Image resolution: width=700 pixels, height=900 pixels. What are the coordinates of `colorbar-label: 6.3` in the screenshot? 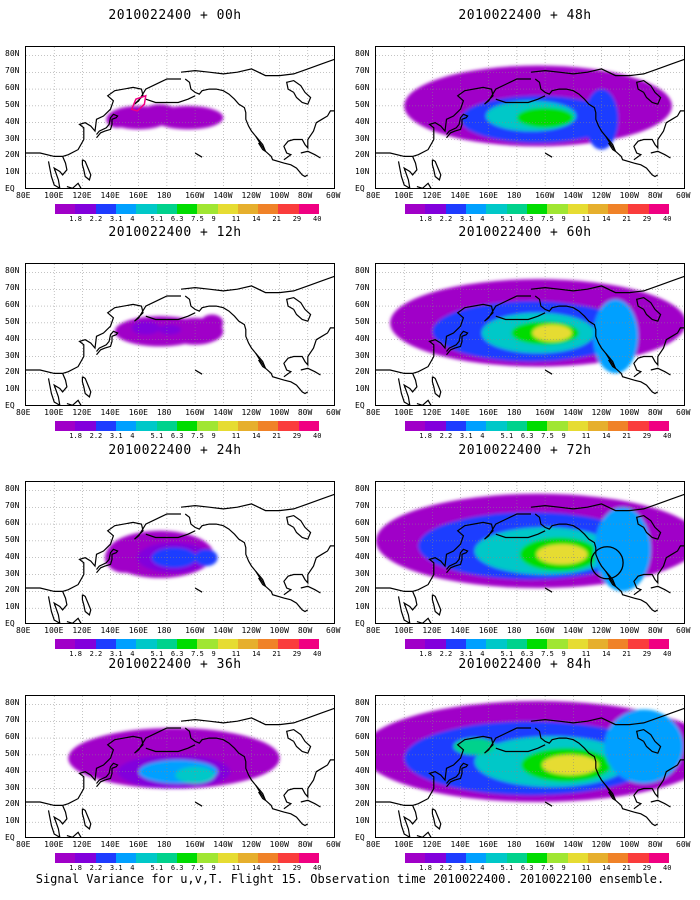 It's located at (177, 654).